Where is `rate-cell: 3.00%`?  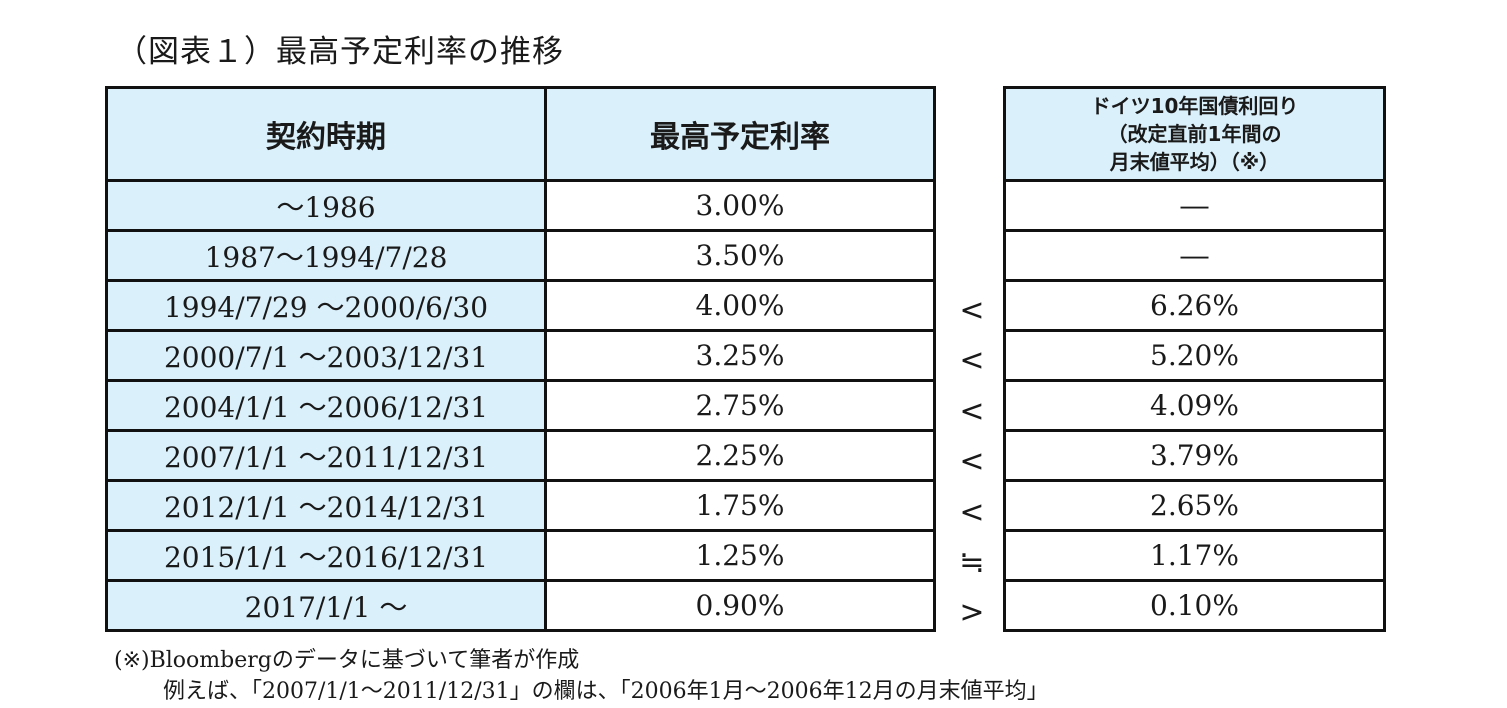 rate-cell: 3.00% is located at coordinates (740, 205).